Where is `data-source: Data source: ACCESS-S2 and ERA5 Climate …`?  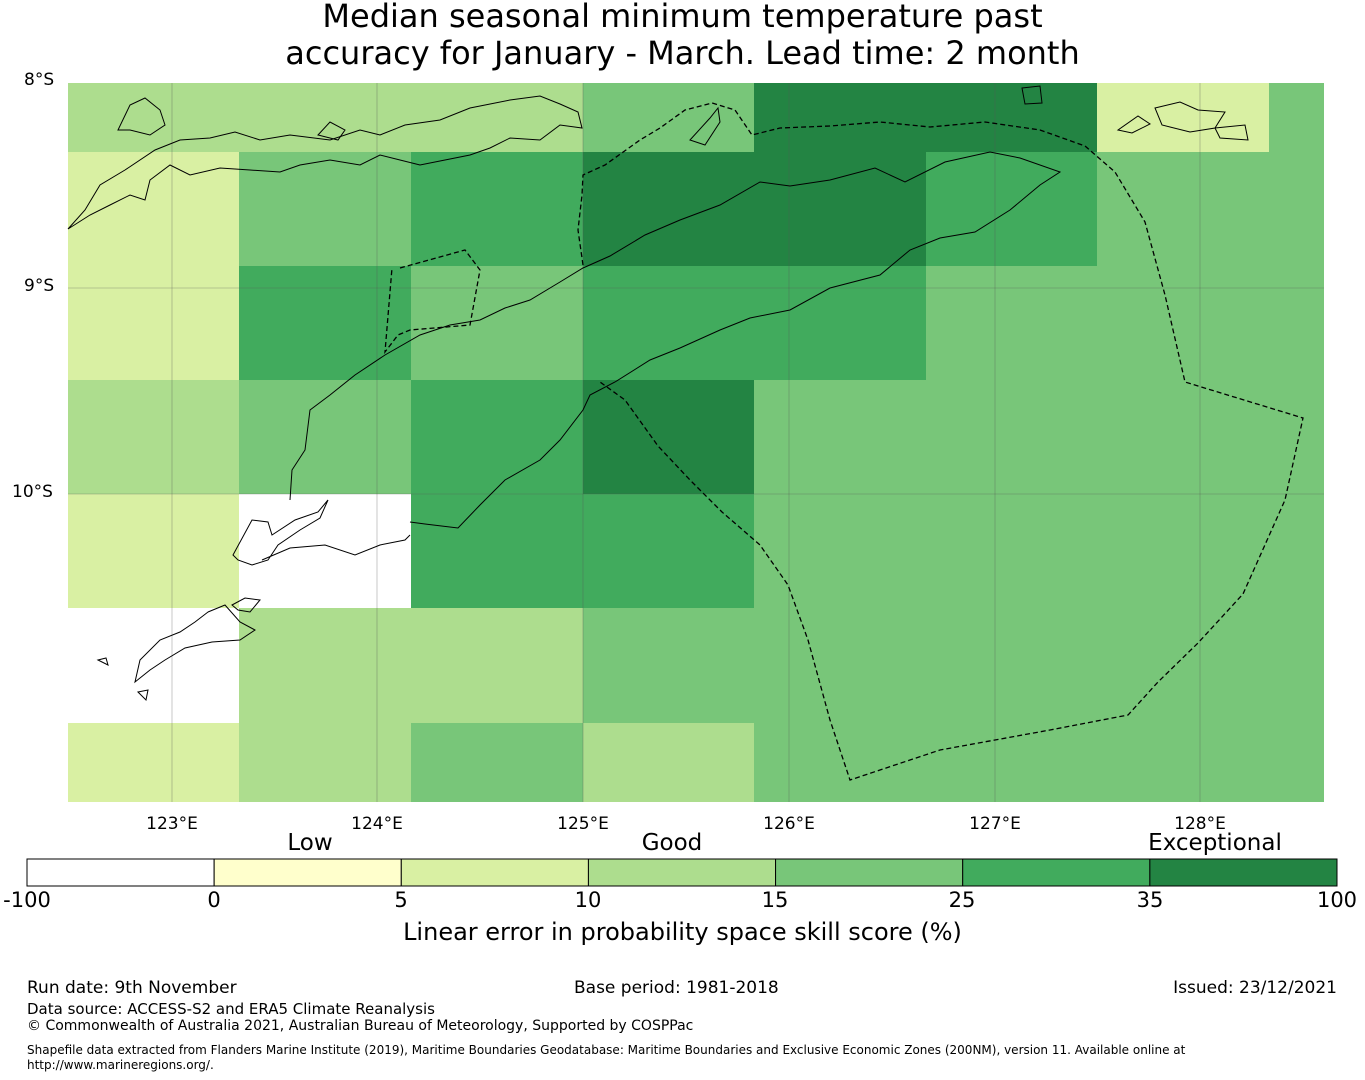 data-source: Data source: ACCESS-S2 and ERA5 Climate … is located at coordinates (231, 1009).